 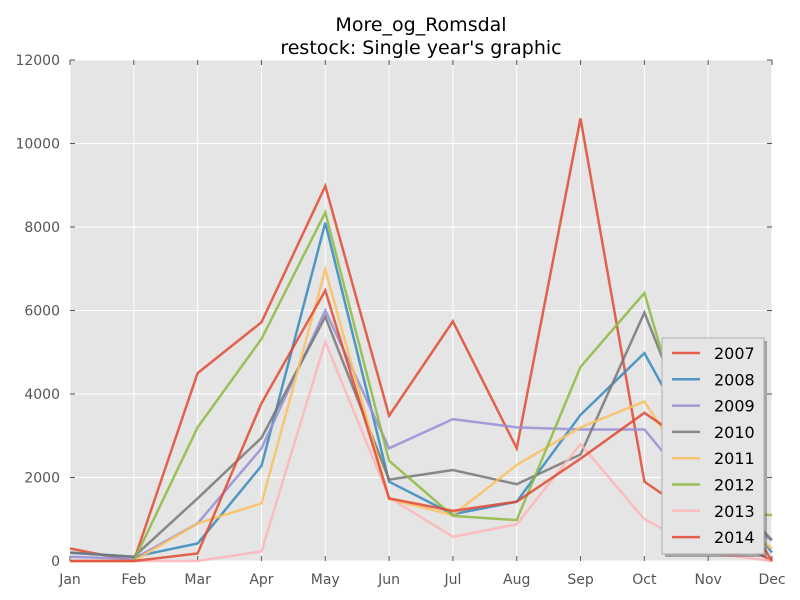 What do you see at coordinates (734, 511) in the screenshot?
I see `legend-label: 2013` at bounding box center [734, 511].